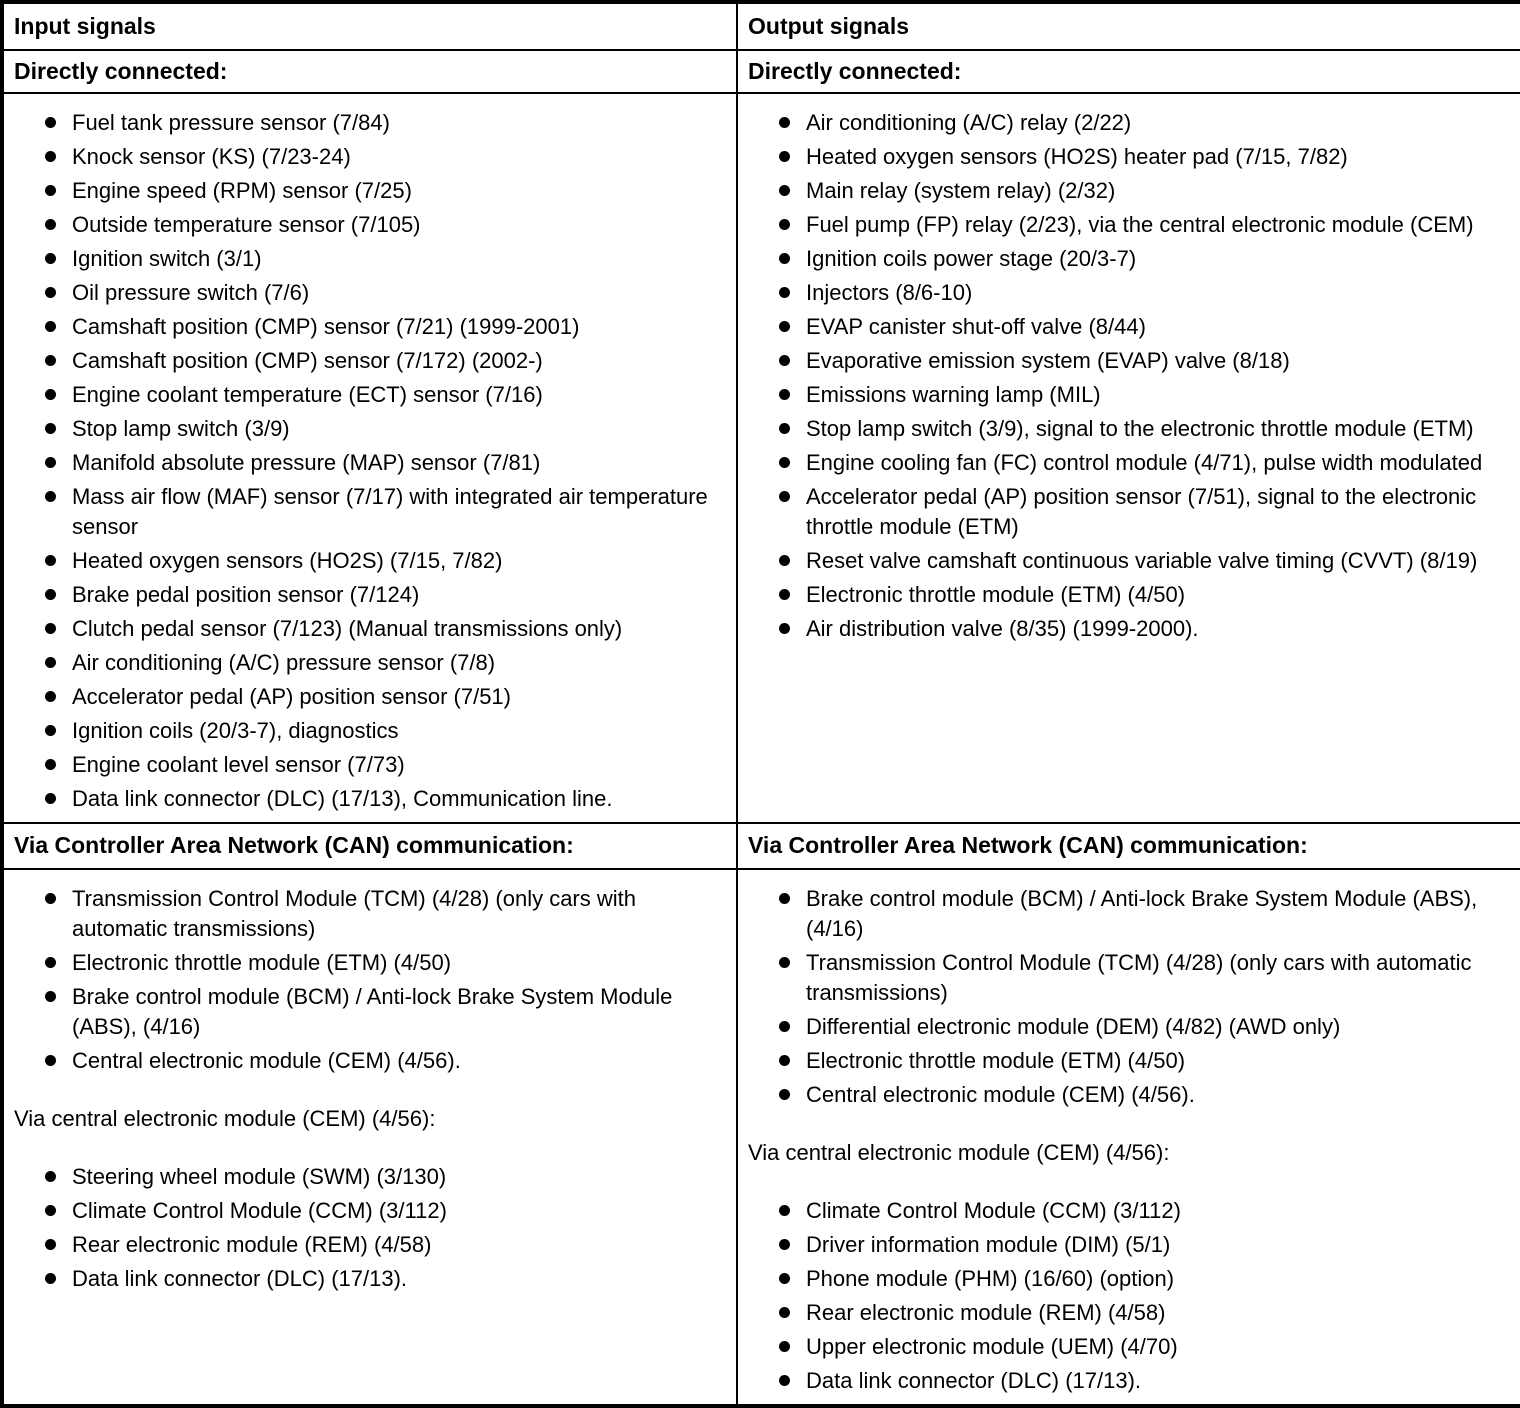 This screenshot has height=1408, width=1520. What do you see at coordinates (1144, 293) in the screenshot?
I see `list-item: Injectors (8/6-10)` at bounding box center [1144, 293].